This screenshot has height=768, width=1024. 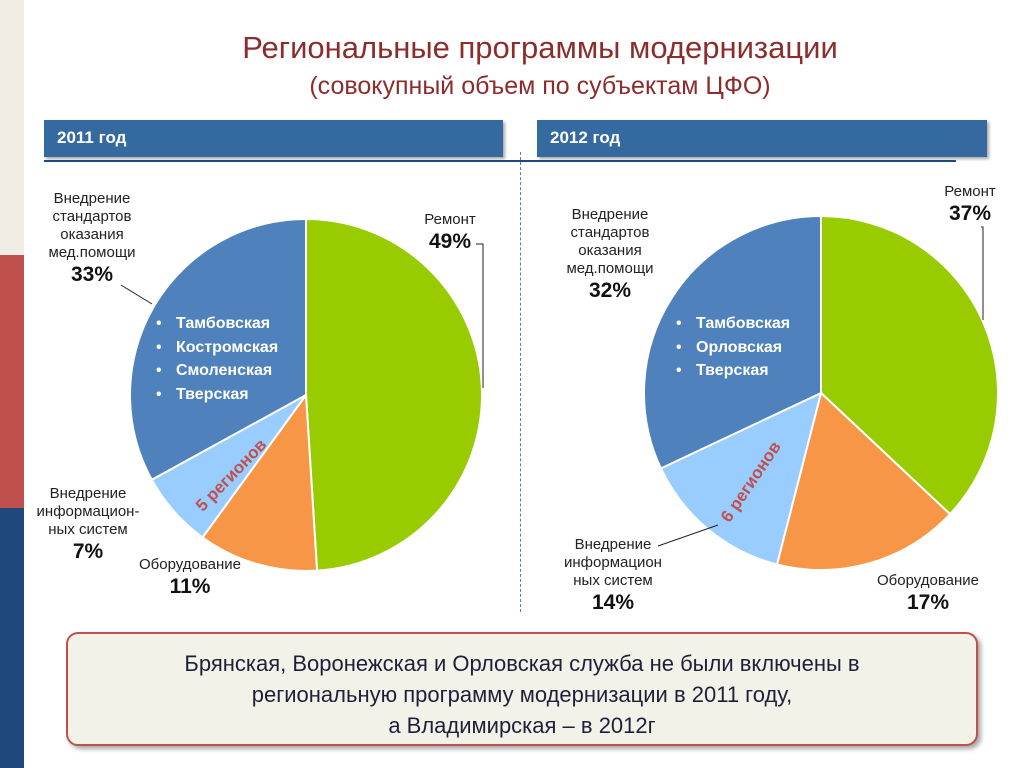 What do you see at coordinates (12, 381) in the screenshot?
I see `side-strip-middle` at bounding box center [12, 381].